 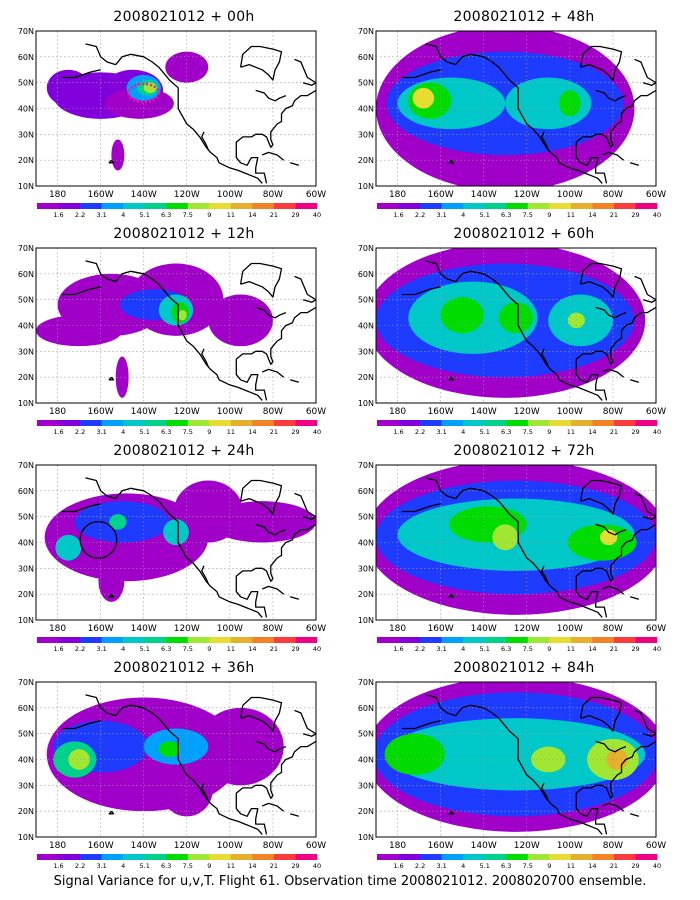 What do you see at coordinates (524, 17) in the screenshot?
I see `panel-title: 2008021012 + 48h` at bounding box center [524, 17].